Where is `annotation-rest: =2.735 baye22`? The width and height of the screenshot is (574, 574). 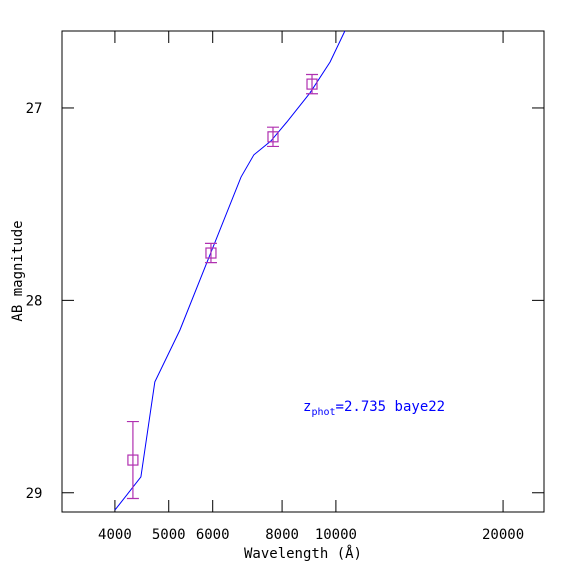
annotation-rest: =2.735 baye22 is located at coordinates (391, 407).